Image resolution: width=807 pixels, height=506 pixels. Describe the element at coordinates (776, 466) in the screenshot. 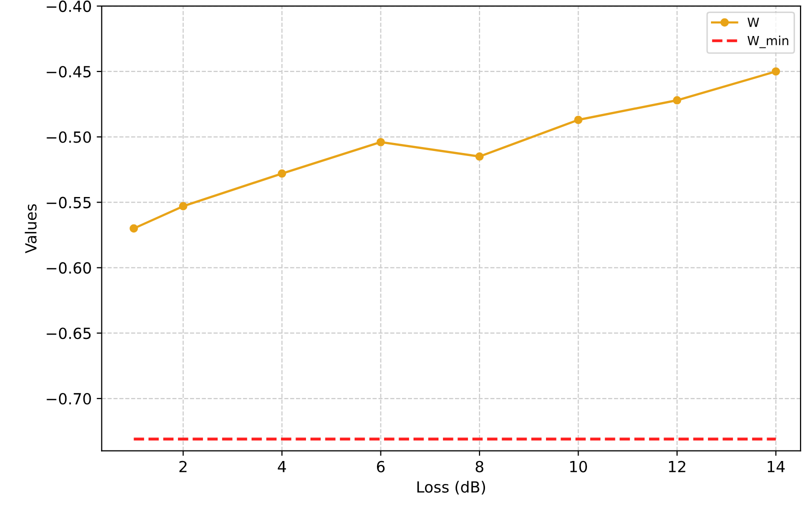

I see `x-tick-label: 14` at that location.